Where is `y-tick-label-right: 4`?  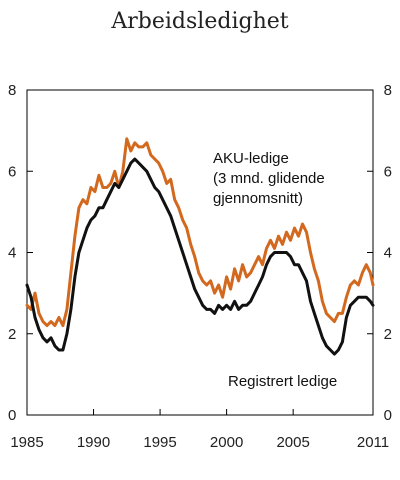
y-tick-label-right: 4 is located at coordinates (388, 253).